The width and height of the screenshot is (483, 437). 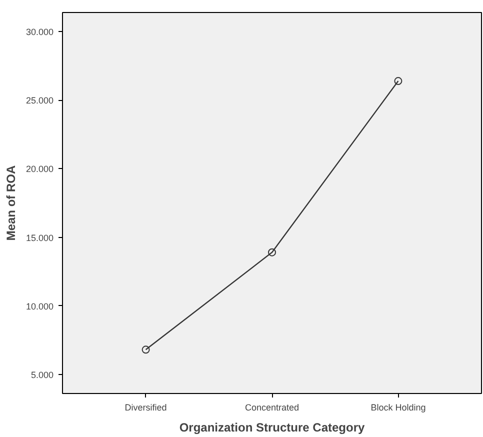 What do you see at coordinates (272, 407) in the screenshot?
I see `x-tick-label: Concentrated` at bounding box center [272, 407].